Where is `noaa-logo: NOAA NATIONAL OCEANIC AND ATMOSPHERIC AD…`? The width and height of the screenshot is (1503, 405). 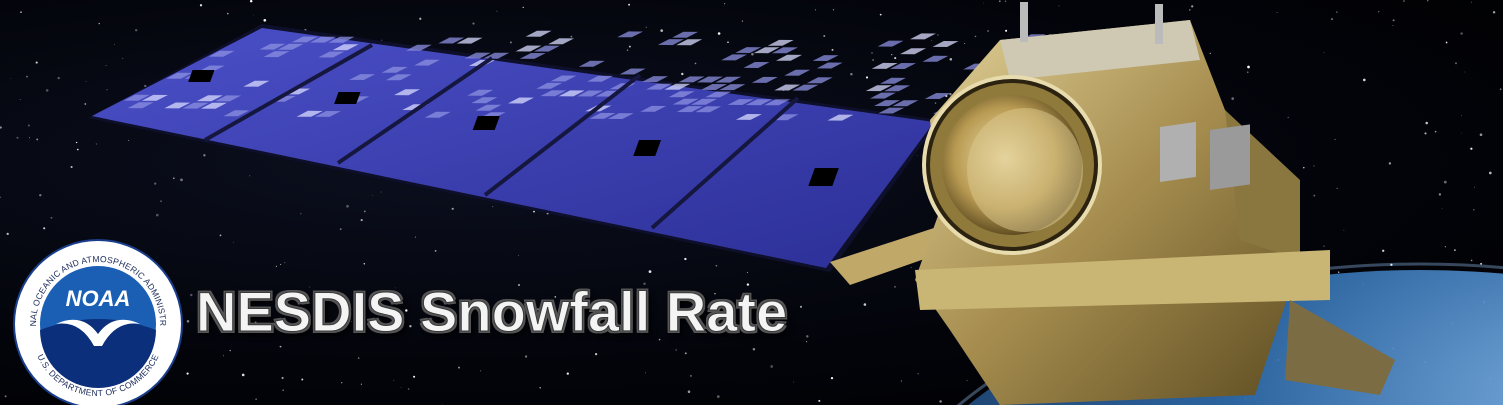 noaa-logo: NOAA NATIONAL OCEANIC AND ATMOSPHERIC AD… is located at coordinates (98, 321).